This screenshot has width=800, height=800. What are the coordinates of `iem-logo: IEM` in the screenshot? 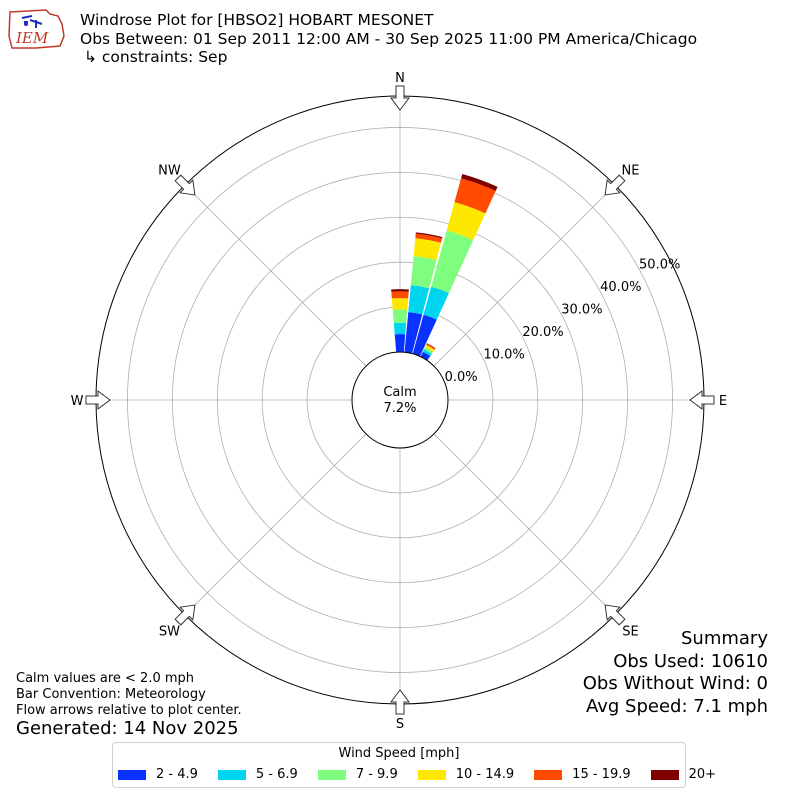 It's located at (36, 29).